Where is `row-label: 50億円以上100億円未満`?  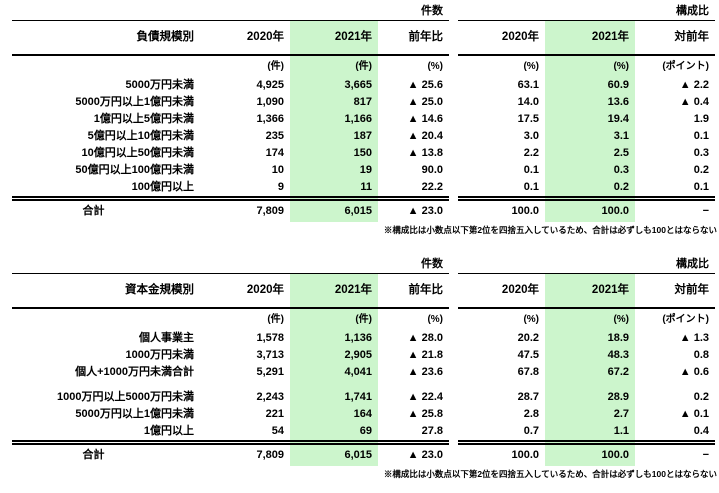 row-label: 50億円以上100億円未満 is located at coordinates (134, 170).